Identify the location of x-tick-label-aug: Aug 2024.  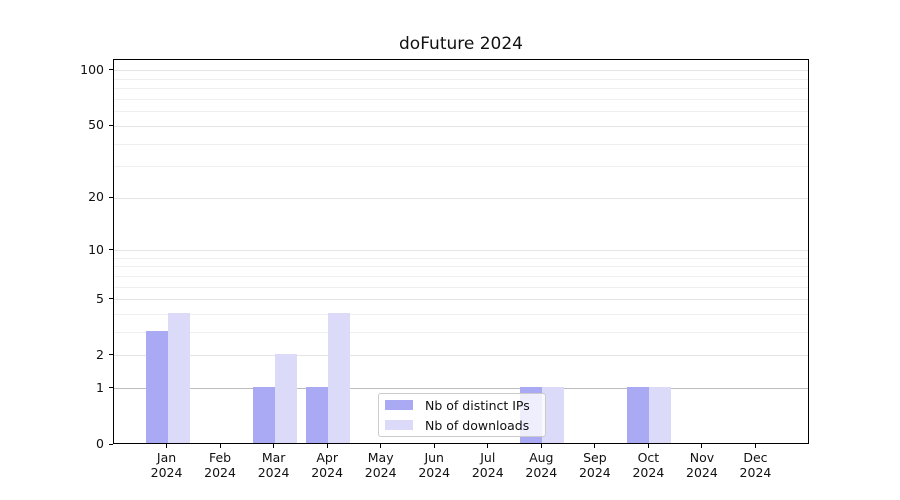
(541, 465).